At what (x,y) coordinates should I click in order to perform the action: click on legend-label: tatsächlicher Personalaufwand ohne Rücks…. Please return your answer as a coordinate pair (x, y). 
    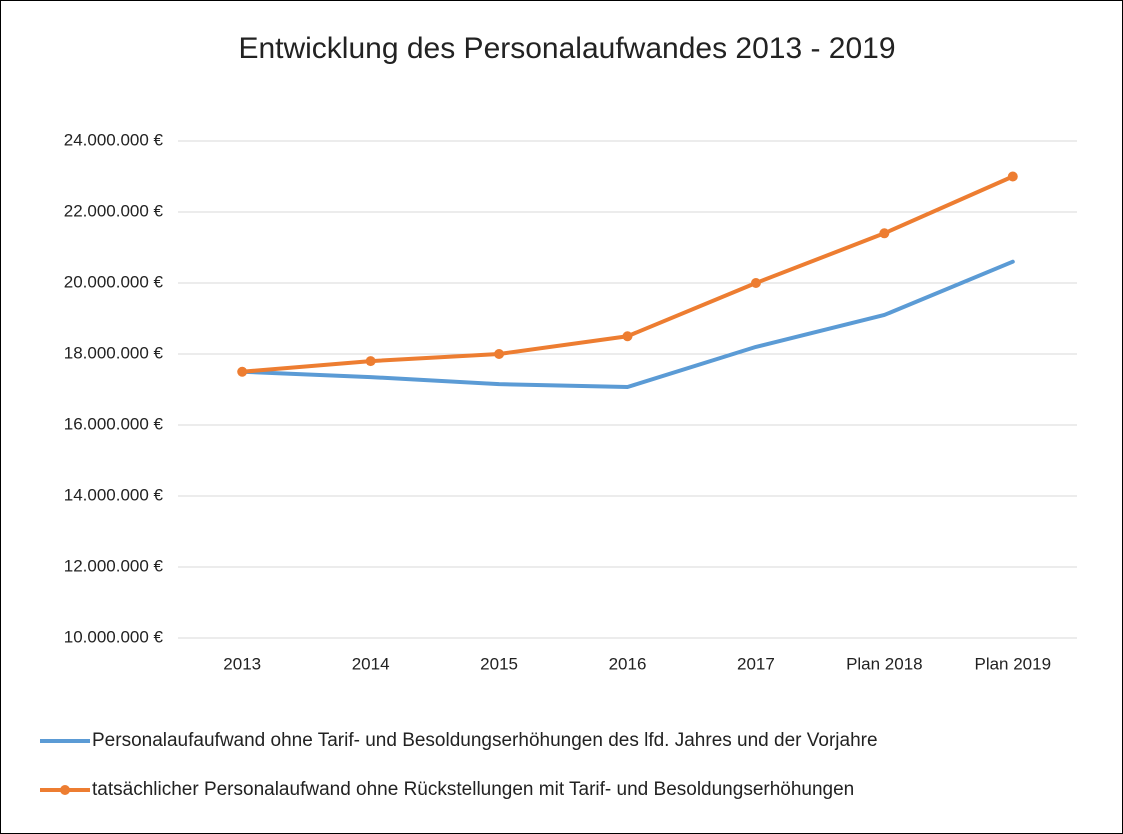
    Looking at the image, I should click on (473, 789).